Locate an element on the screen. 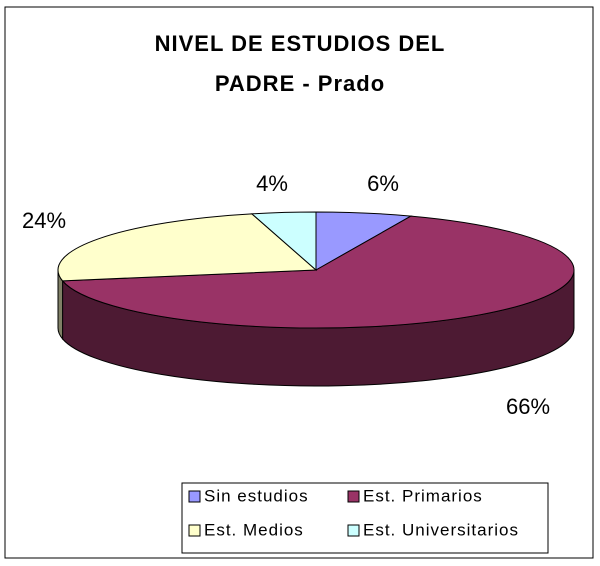 This screenshot has width=600, height=566. legend-box is located at coordinates (365, 518).